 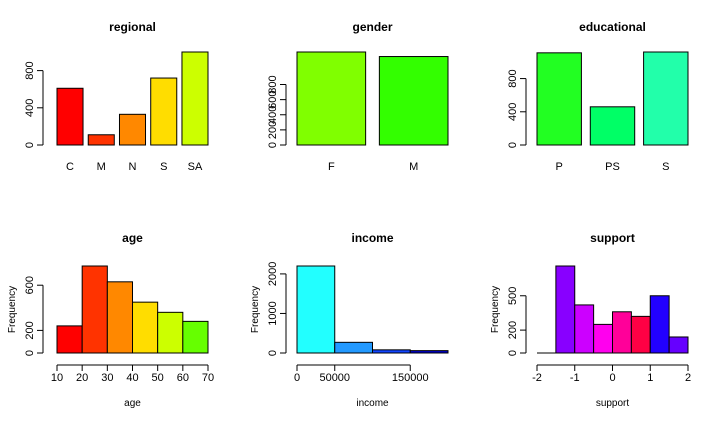 I want to click on y-tick-label: 500, so click(x=513, y=296).